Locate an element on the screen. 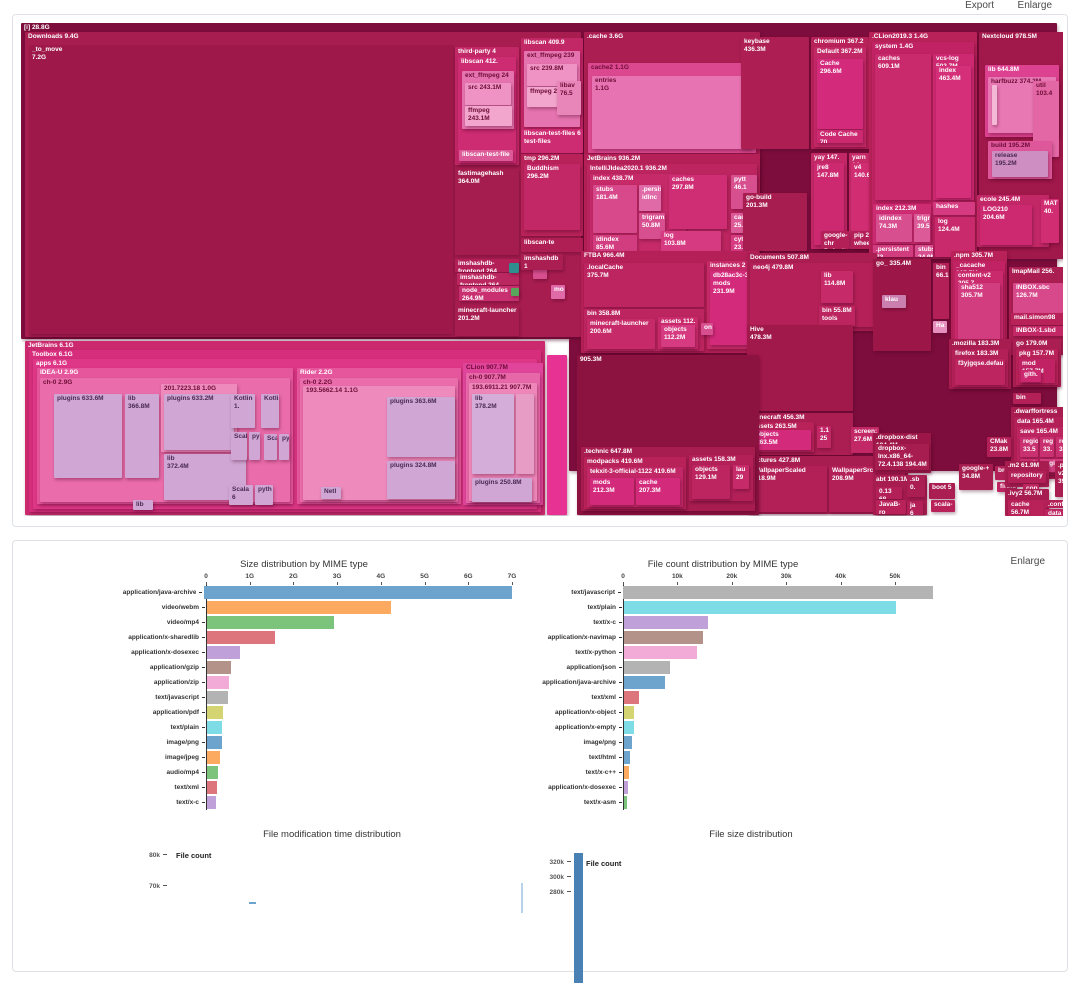 The width and height of the screenshot is (1080, 983). treemap-node: Scala 6 is located at coordinates (241, 495).